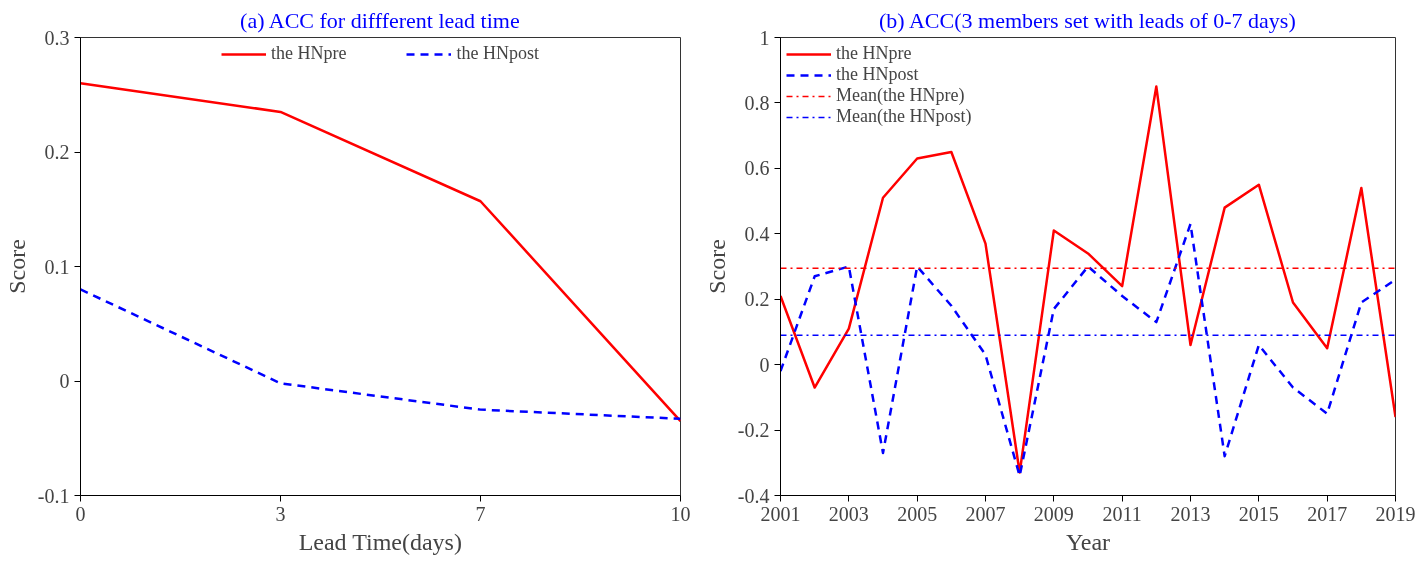 The width and height of the screenshot is (1425, 571). Describe the element at coordinates (1122, 513) in the screenshot. I see `x-tick-label: 2011` at that location.